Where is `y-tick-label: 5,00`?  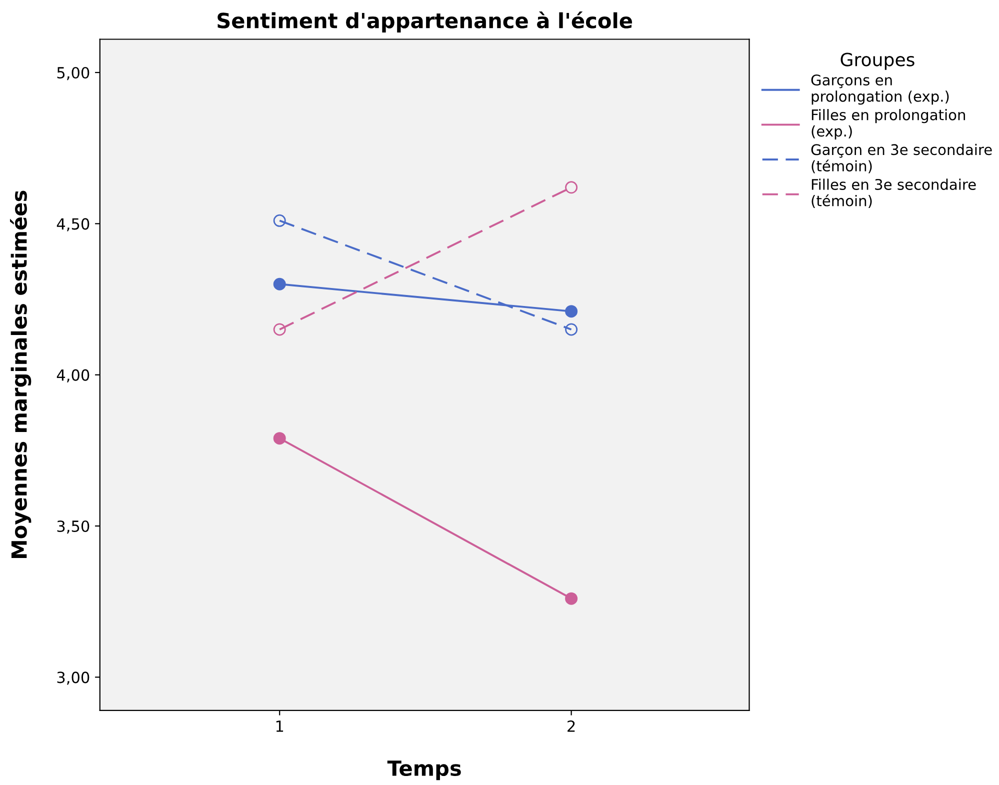 y-tick-label: 5,00 is located at coordinates (73, 73).